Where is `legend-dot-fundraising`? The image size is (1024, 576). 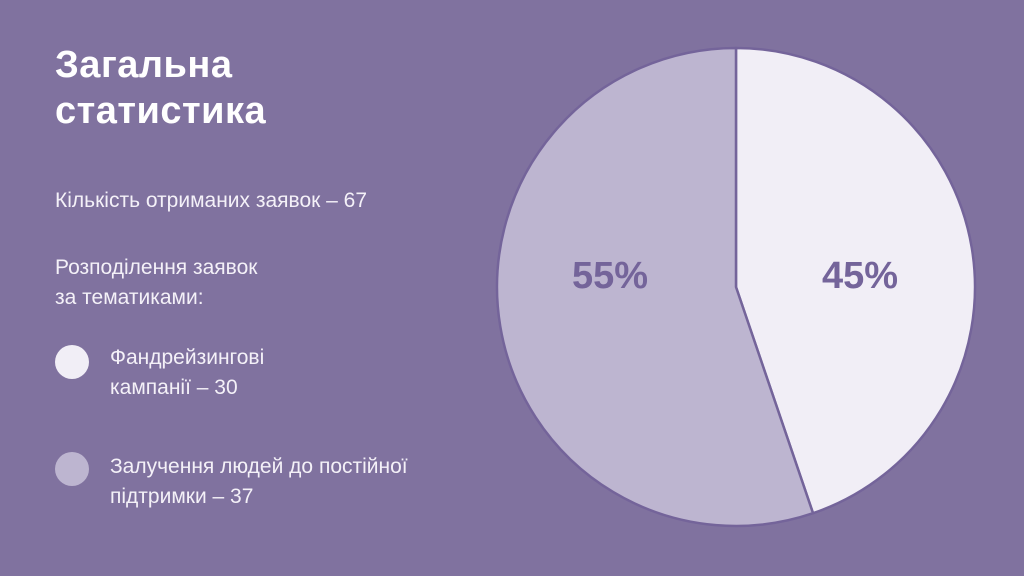
legend-dot-fundraising is located at coordinates (72, 362).